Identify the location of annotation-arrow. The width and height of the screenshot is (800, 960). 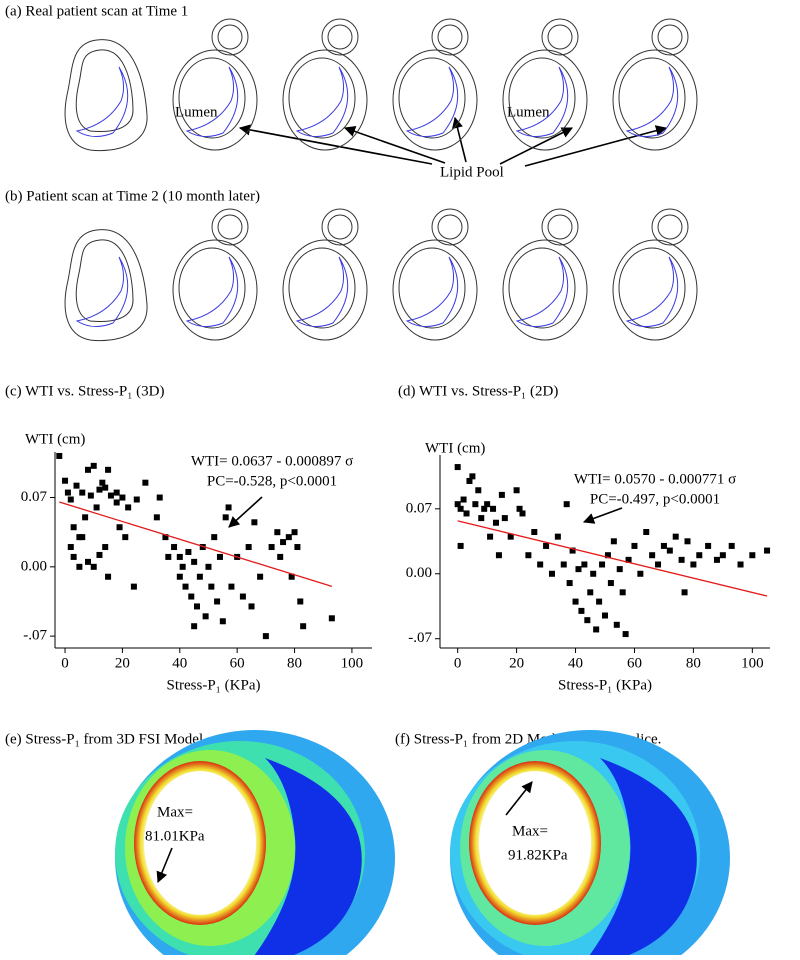
(245, 512).